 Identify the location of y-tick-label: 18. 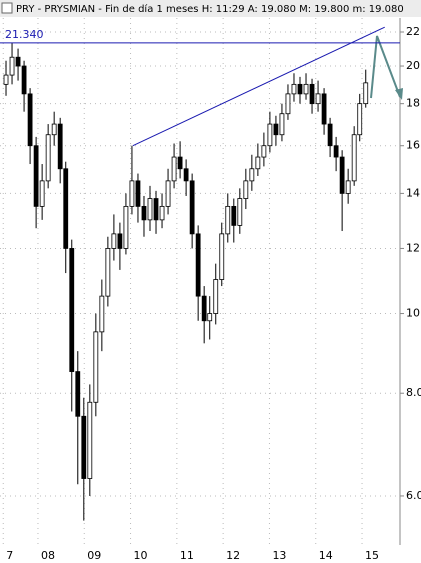
(413, 103).